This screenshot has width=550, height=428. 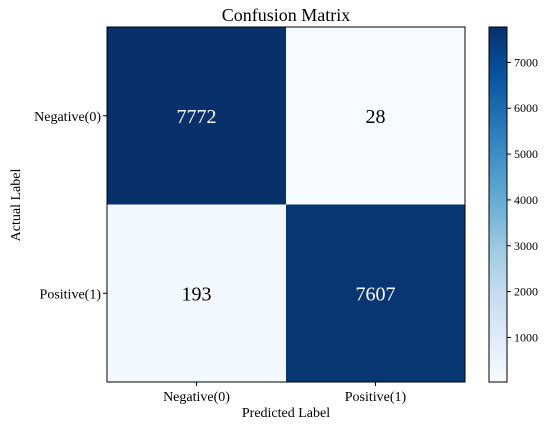 What do you see at coordinates (286, 413) in the screenshot?
I see `x-axis-label: Predicted Label` at bounding box center [286, 413].